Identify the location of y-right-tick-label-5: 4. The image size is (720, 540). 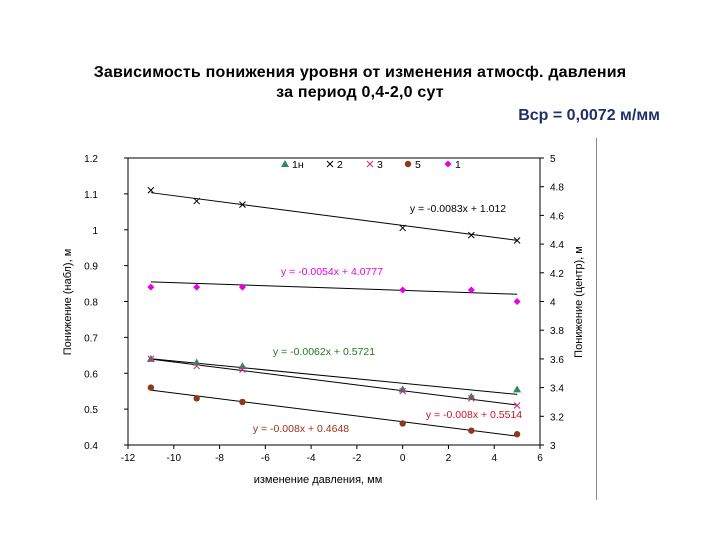
(553, 303).